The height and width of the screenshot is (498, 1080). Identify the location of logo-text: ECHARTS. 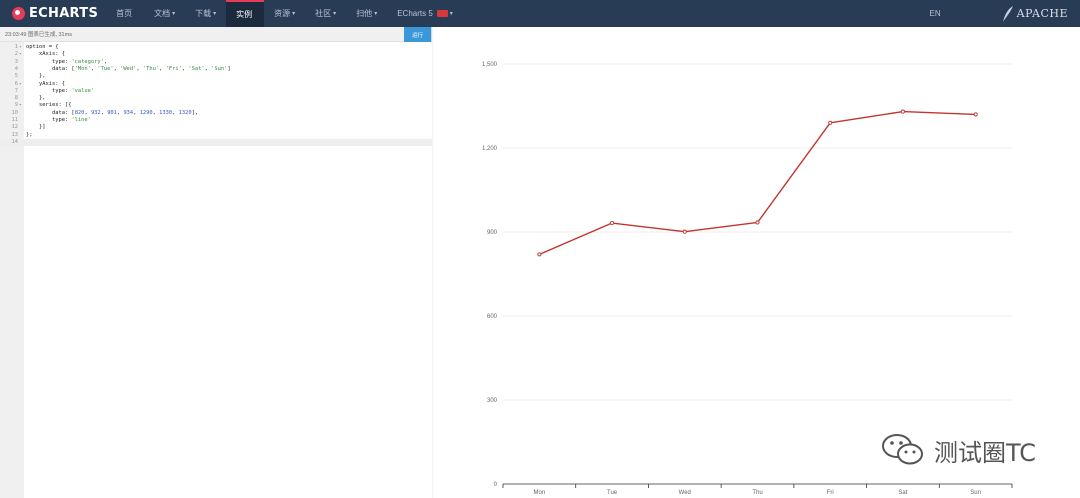
(64, 13).